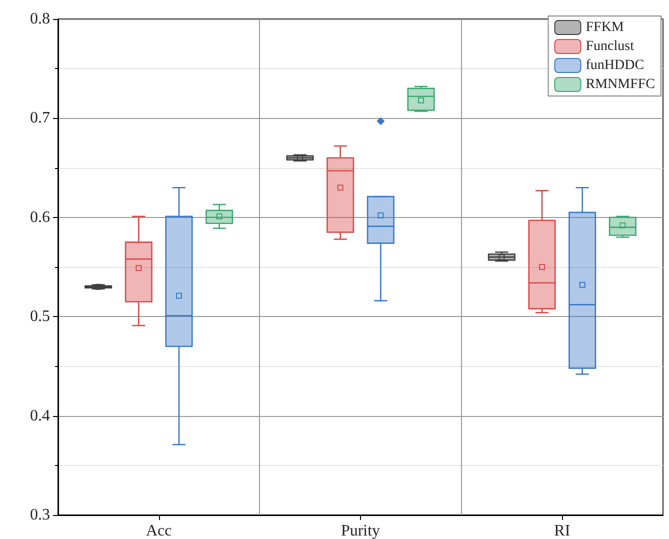  I want to click on y-tick-label: 0.5, so click(40, 317).